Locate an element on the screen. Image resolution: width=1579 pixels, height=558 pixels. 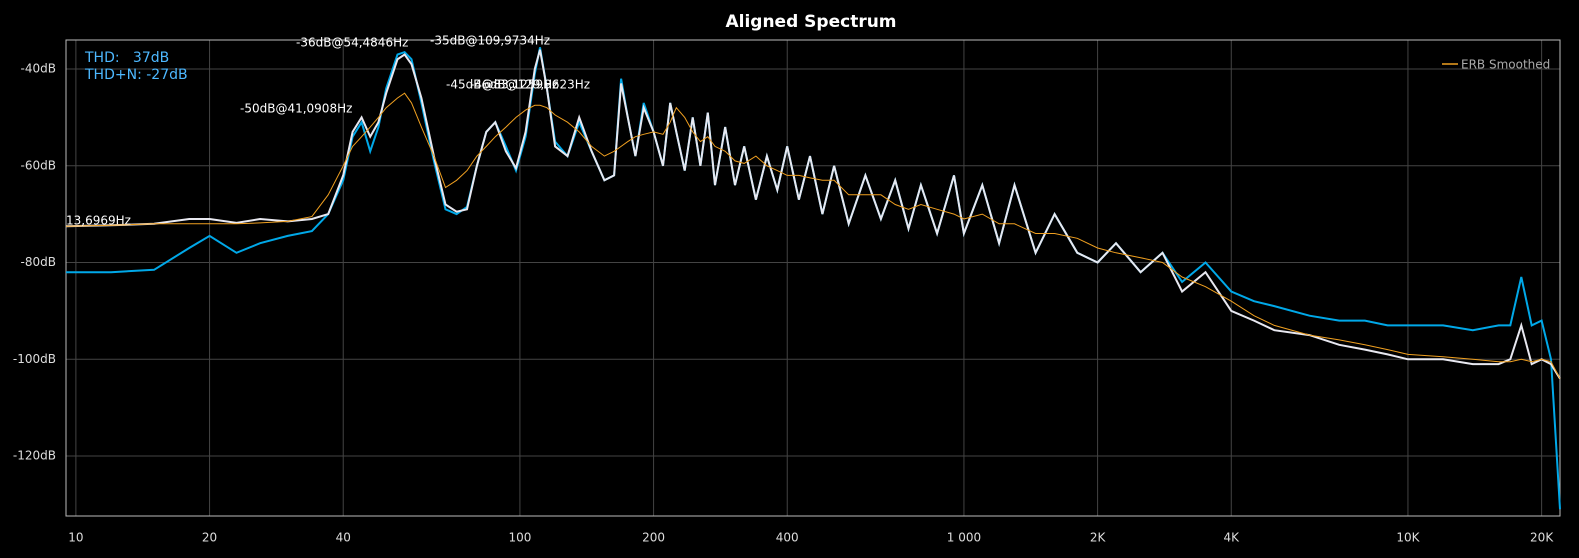
y-tick-label: -100dB is located at coordinates (34, 359).